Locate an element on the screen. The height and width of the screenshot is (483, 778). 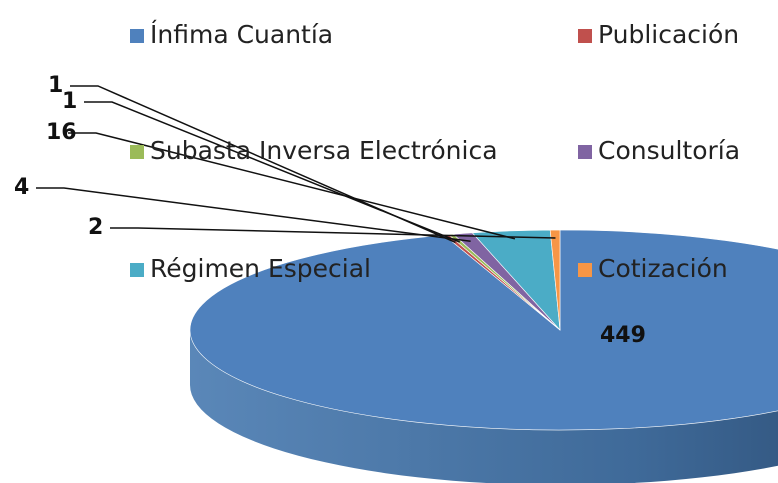
value-label: 449 is located at coordinates (623, 335).